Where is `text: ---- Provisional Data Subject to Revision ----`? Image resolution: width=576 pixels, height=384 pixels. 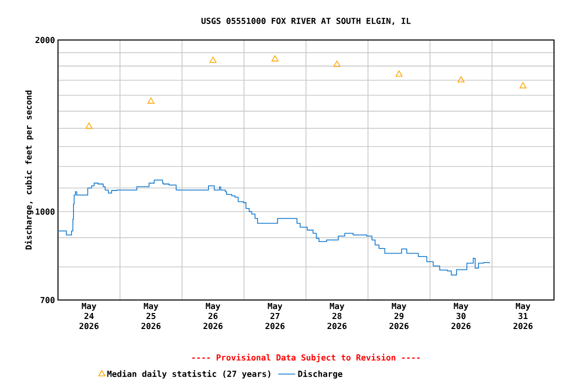 text: ---- Provisional Data Subject to Revision ---- is located at coordinates (306, 358).